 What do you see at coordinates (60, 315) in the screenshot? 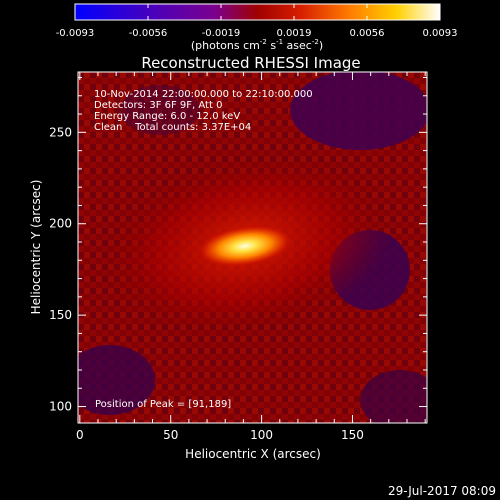
I see `y-tick-label: 150` at bounding box center [60, 315].